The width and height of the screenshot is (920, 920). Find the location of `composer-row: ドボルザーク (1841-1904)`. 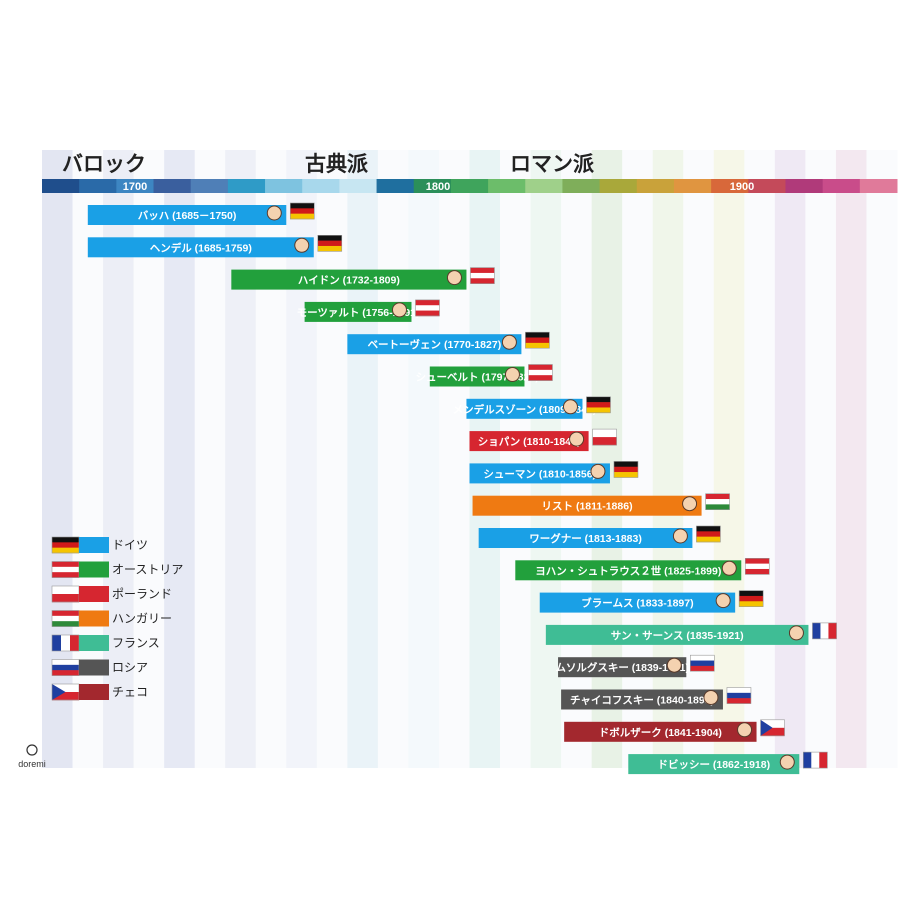

composer-row: ドボルザーク (1841-1904) is located at coordinates (660, 731).